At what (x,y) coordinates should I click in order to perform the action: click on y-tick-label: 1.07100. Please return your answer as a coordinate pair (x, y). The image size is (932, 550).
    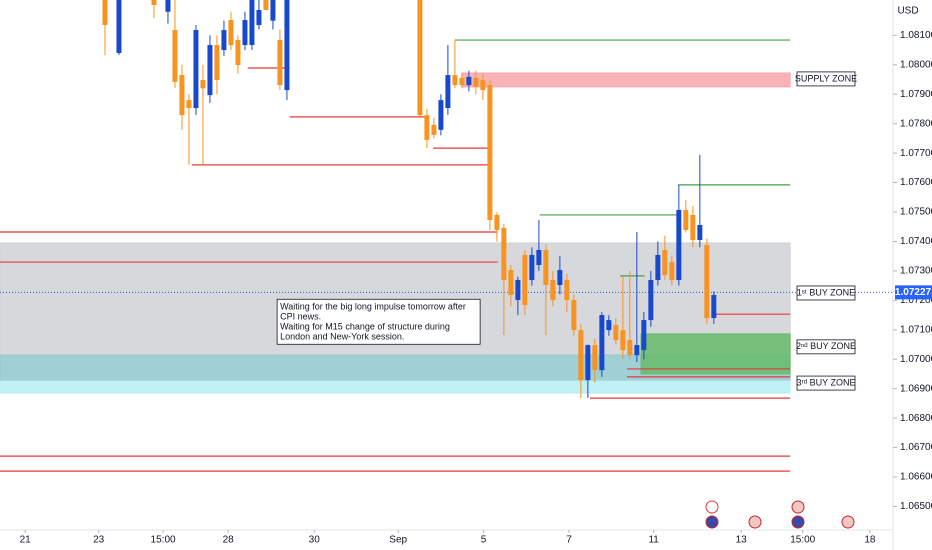
    Looking at the image, I should click on (916, 329).